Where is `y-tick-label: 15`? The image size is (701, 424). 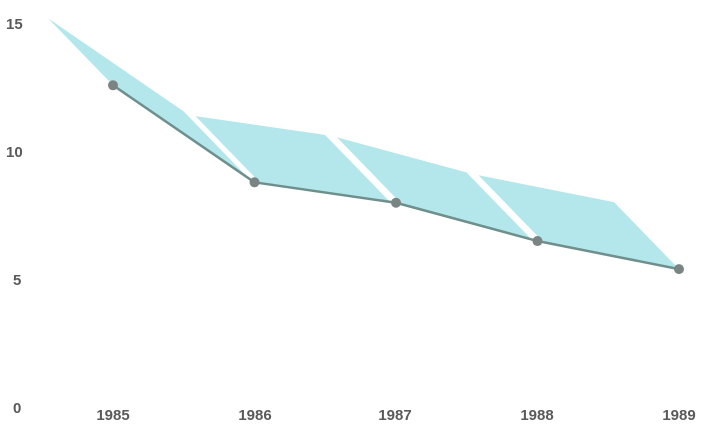
y-tick-label: 15 is located at coordinates (14, 24).